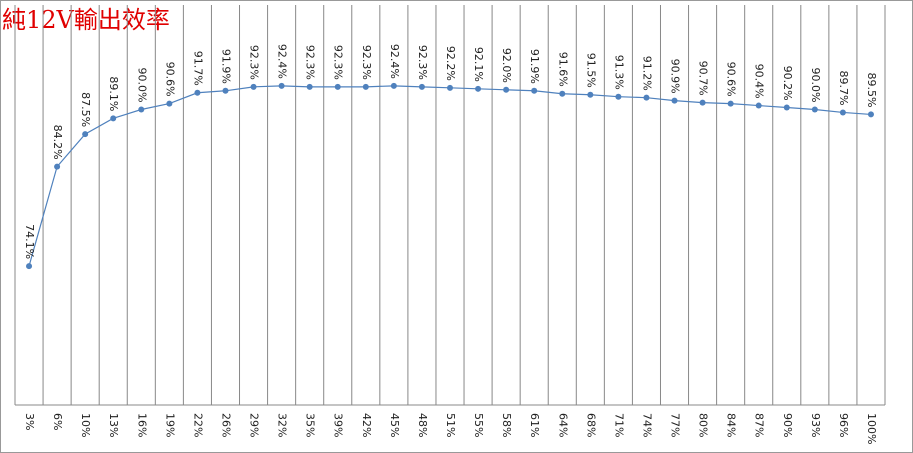  I want to click on data-label: 90.9%, so click(675, 76).